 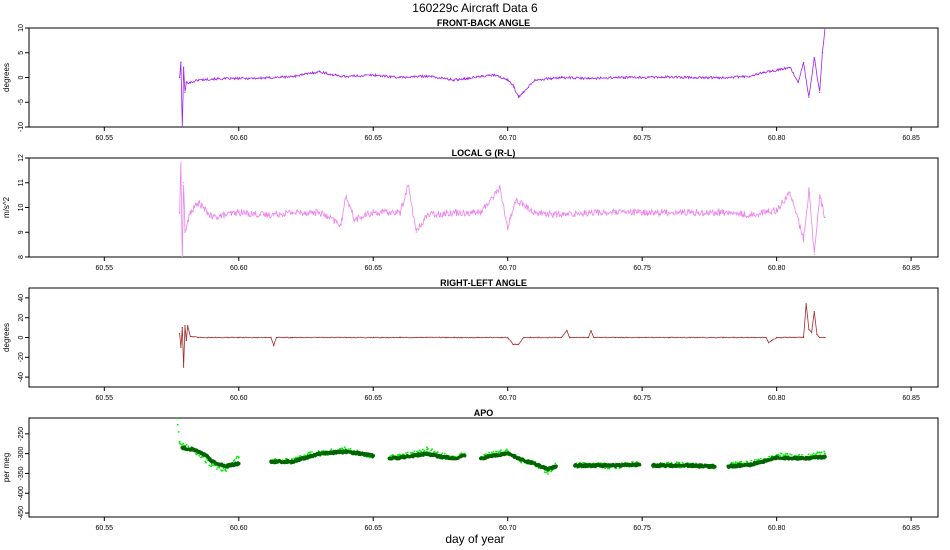 What do you see at coordinates (484, 153) in the screenshot?
I see `panel-title: LOCAL G (R-L)` at bounding box center [484, 153].